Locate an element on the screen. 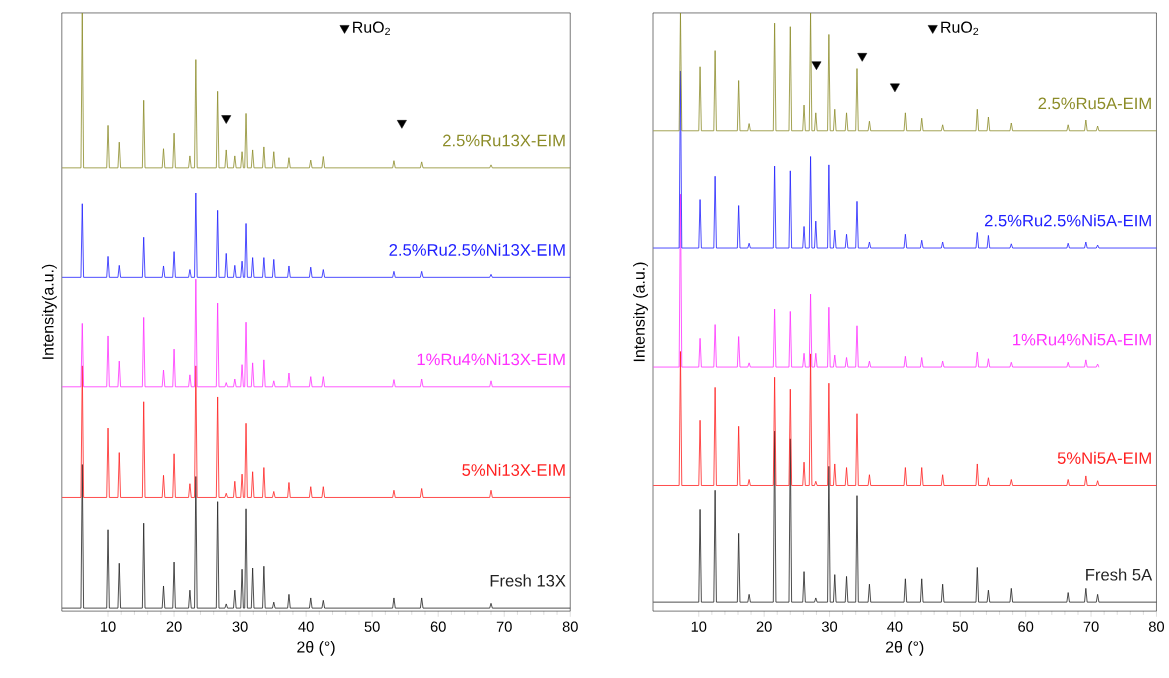 This screenshot has width=1169, height=678. series-label: Fresh 5A is located at coordinates (1119, 574).